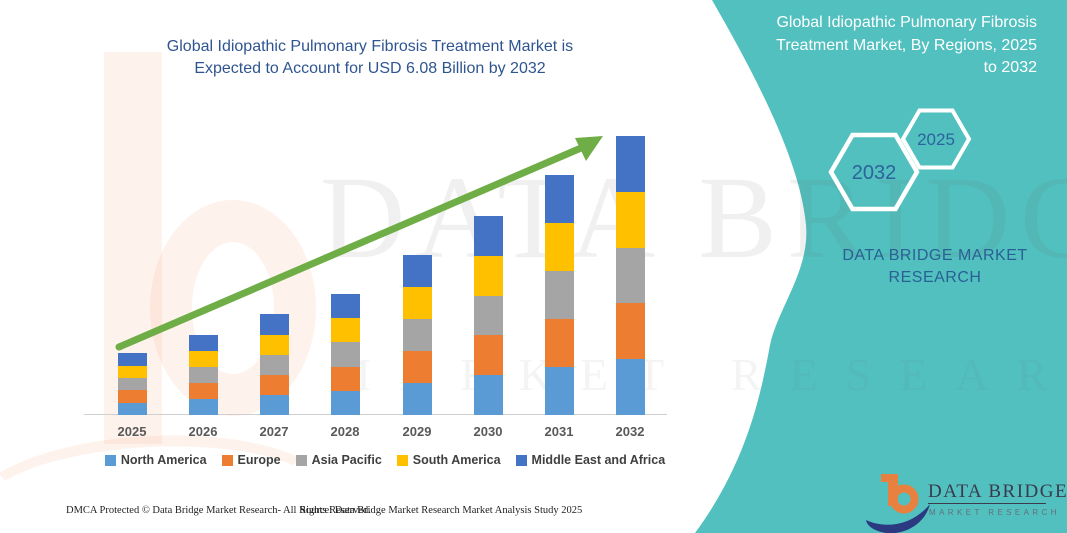 This screenshot has width=1067, height=533. Describe the element at coordinates (559, 343) in the screenshot. I see `segment-europe-2031` at that location.